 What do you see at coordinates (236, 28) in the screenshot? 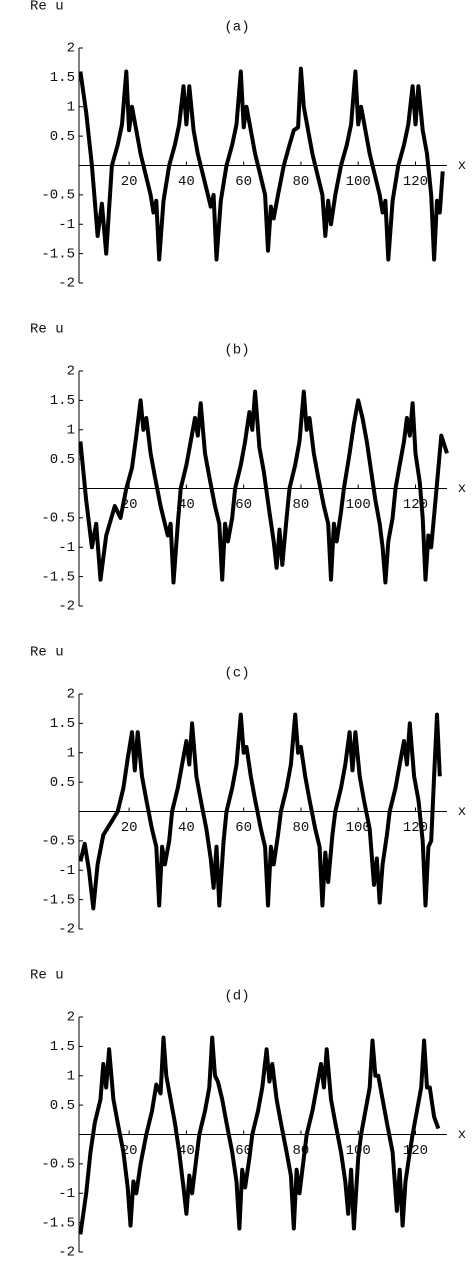
I see `chart-title: (a)` at bounding box center [236, 28].